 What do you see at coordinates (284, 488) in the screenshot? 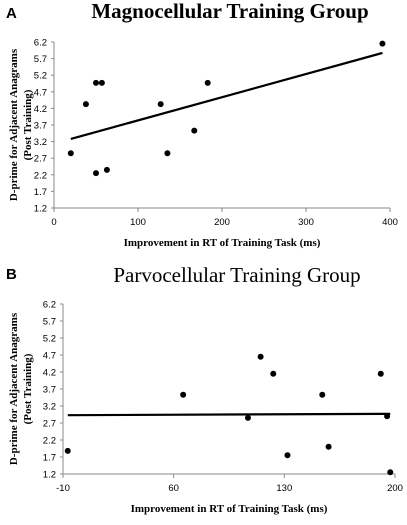
I see `x-tick-label: 130` at bounding box center [284, 488].